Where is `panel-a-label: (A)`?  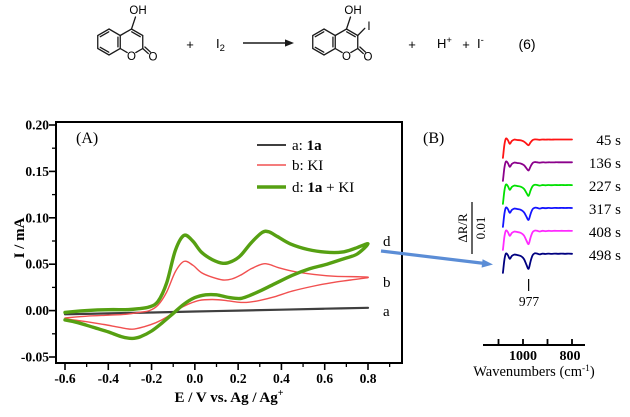 panel-a-label: (A) is located at coordinates (87, 138).